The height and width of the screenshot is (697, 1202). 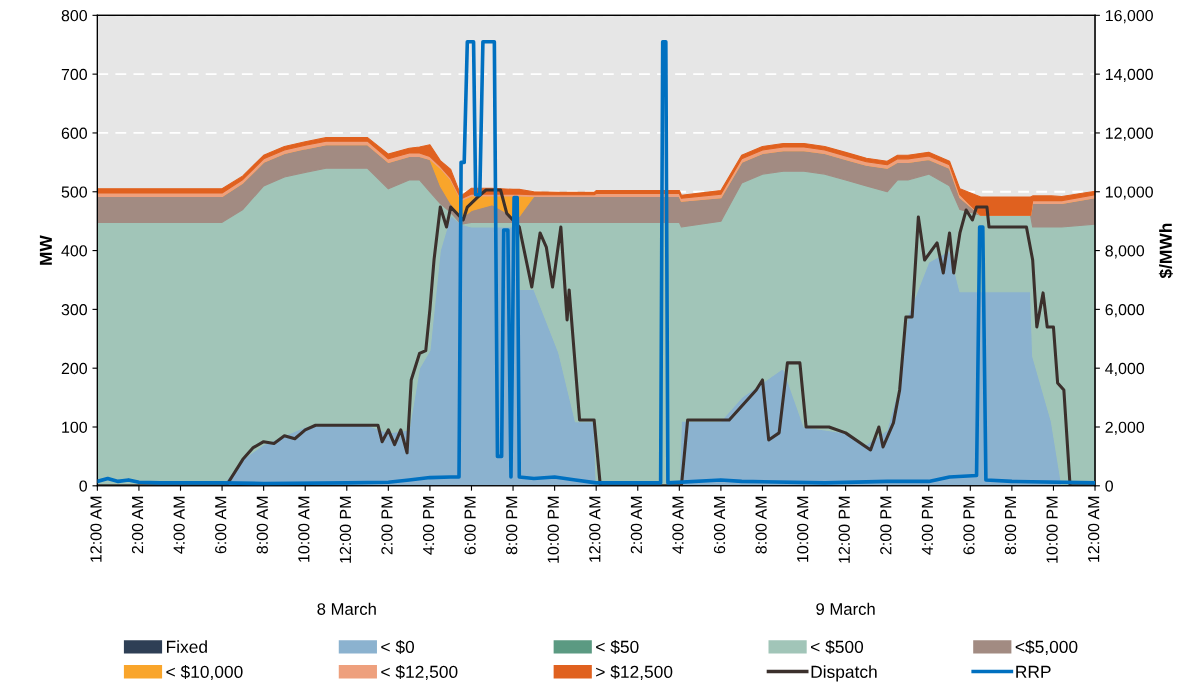 What do you see at coordinates (74, 15) in the screenshot?
I see `y-tick-label: 800` at bounding box center [74, 15].